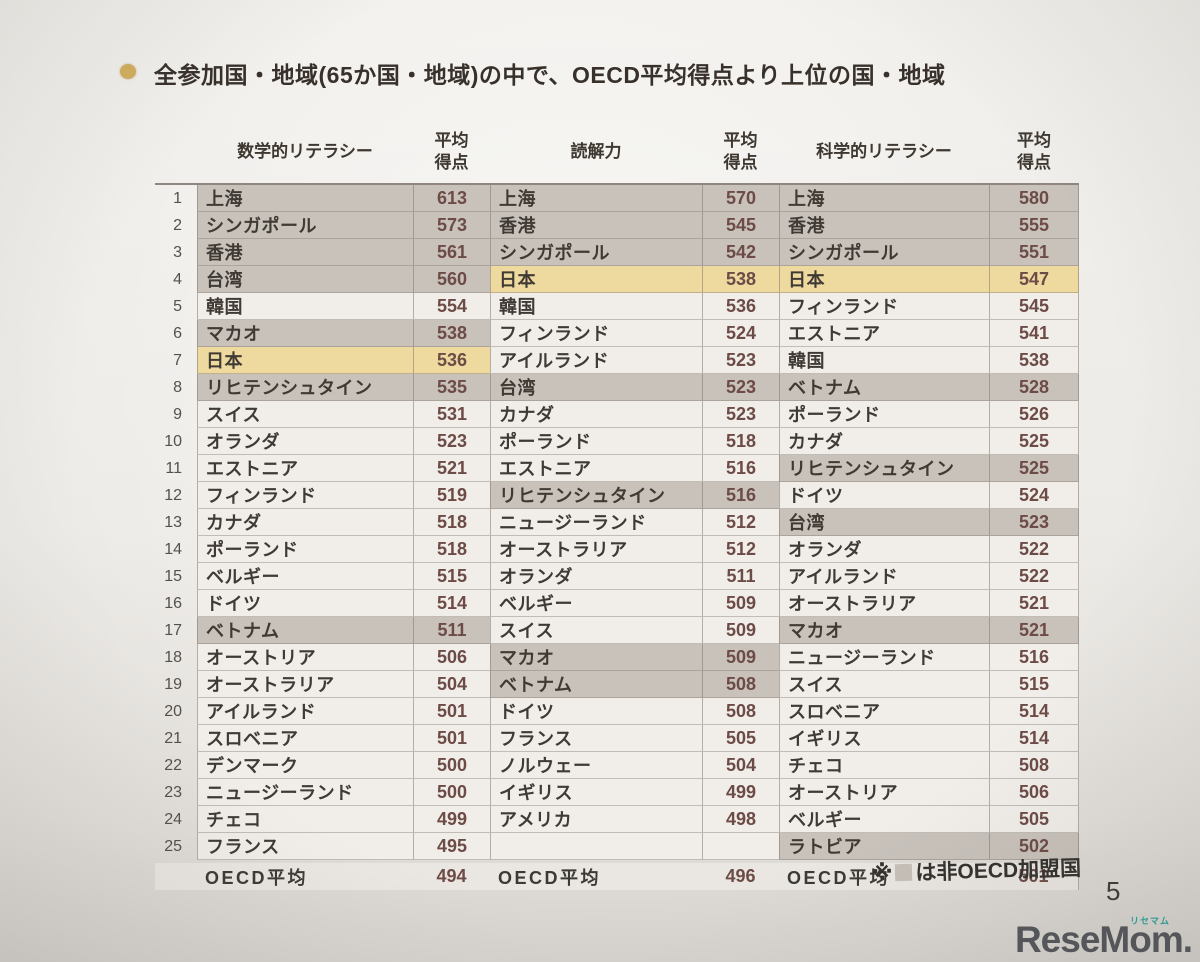  I want to click on table-row: 7 日本 536 アイルランド 523 韓国 538, so click(617, 360).